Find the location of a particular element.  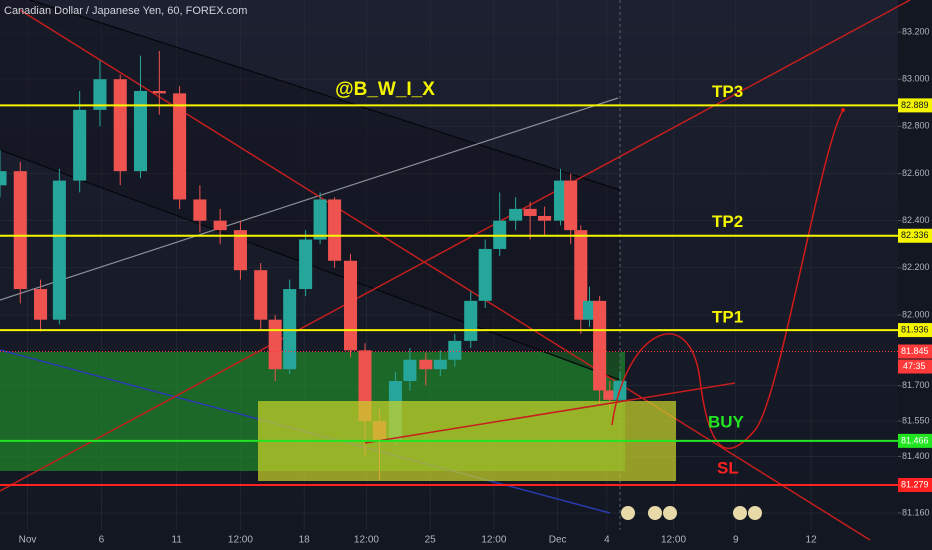

watermark: @B_W_I_X is located at coordinates (385, 89).